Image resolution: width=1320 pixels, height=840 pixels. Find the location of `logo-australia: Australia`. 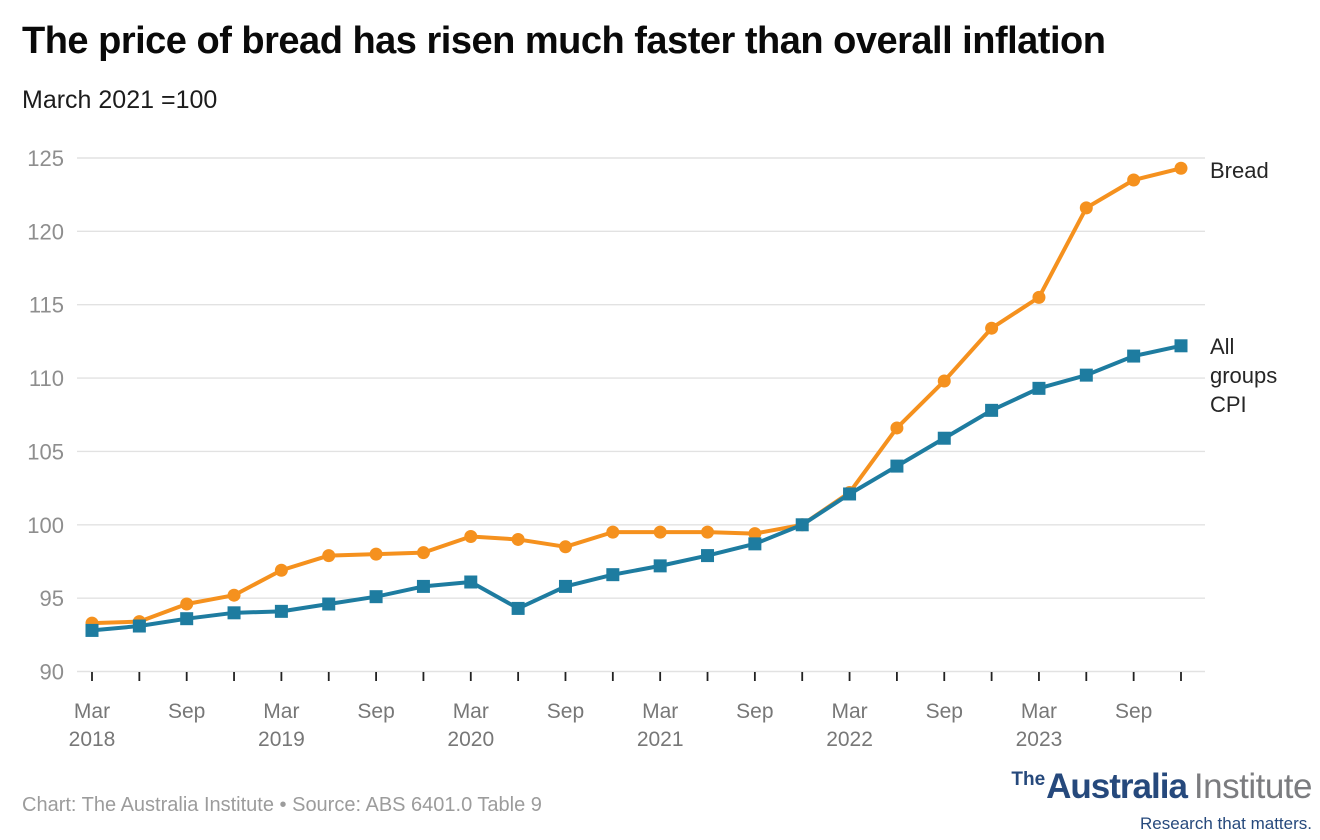

logo-australia: Australia is located at coordinates (1117, 786).